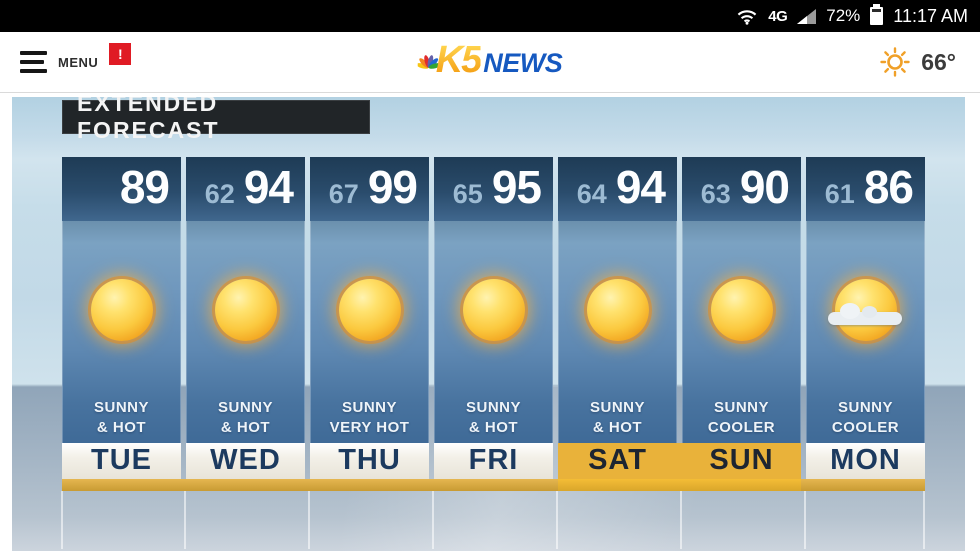 This screenshot has width=980, height=551. I want to click on temp-box: 67 99, so click(369, 189).